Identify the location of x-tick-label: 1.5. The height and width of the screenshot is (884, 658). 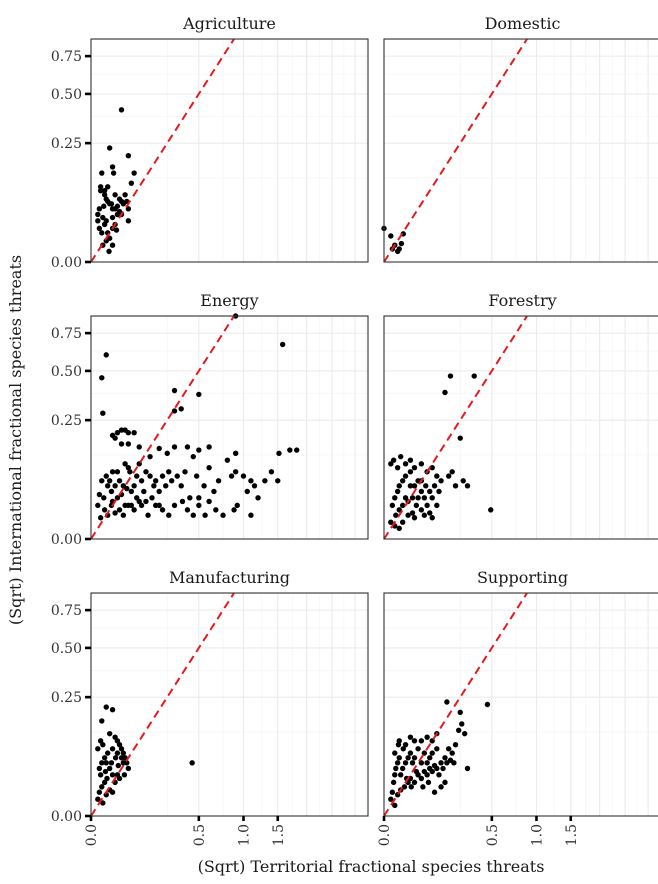
(279, 835).